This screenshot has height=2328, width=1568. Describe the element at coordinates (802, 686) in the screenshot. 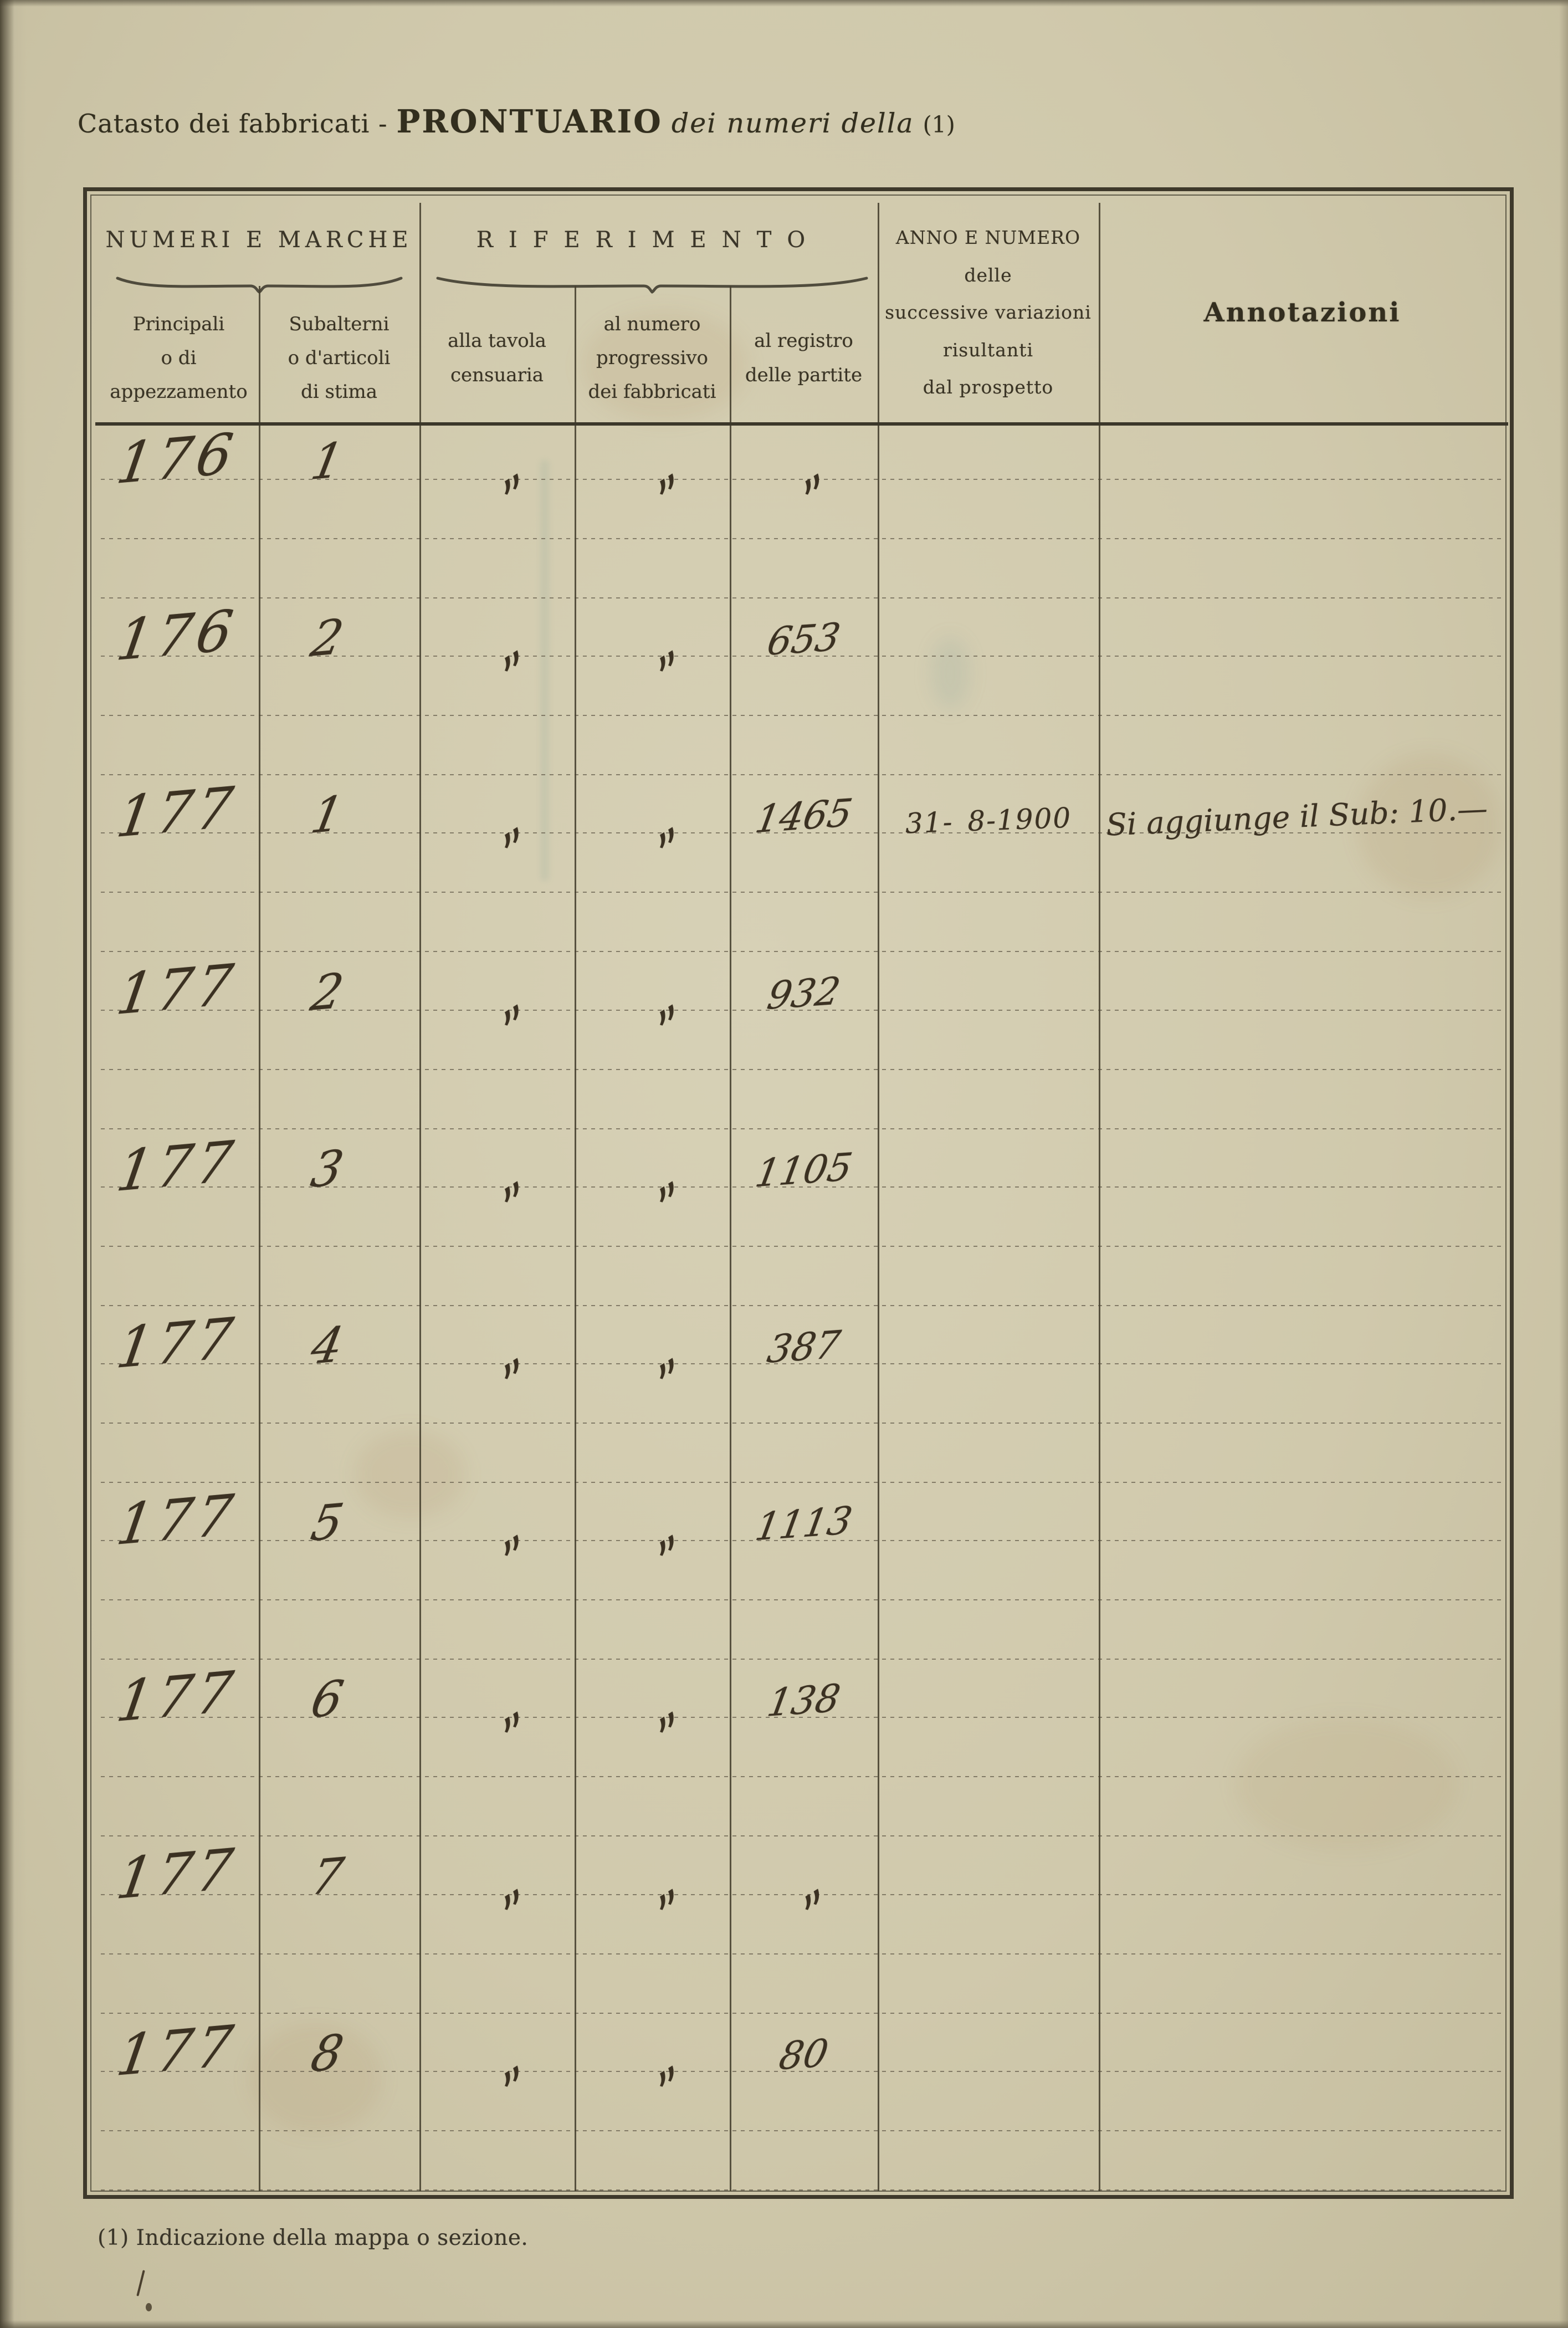

I see `table-row: 176 2 „ „ 653` at that location.